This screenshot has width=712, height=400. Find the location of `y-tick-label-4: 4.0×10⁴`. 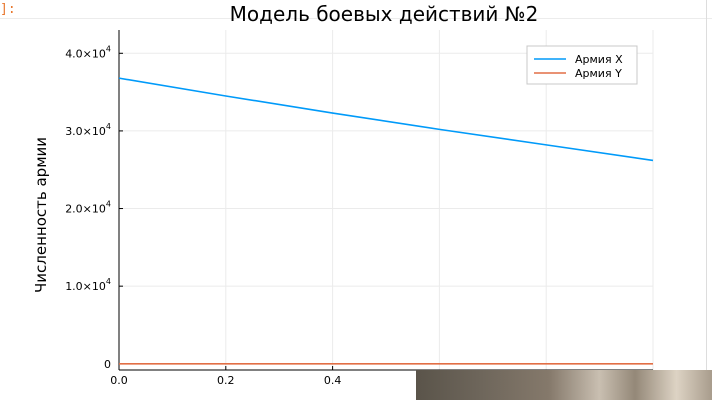

y-tick-label-4: 4.0×10⁴ is located at coordinates (88, 52).